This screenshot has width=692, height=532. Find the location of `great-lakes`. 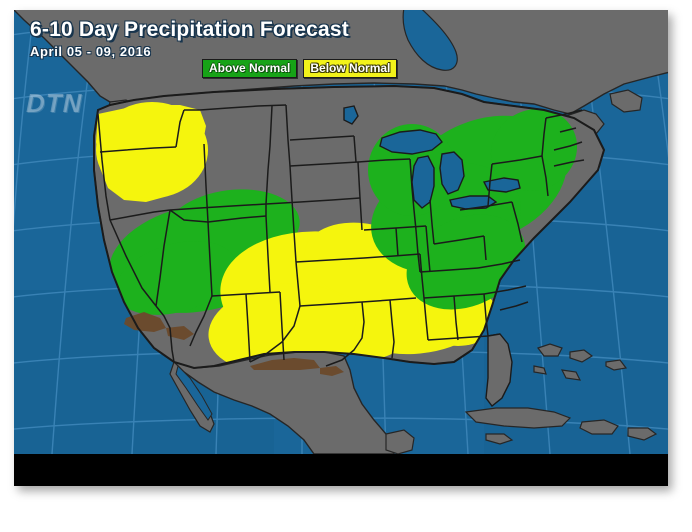

great-lakes is located at coordinates (432, 157).